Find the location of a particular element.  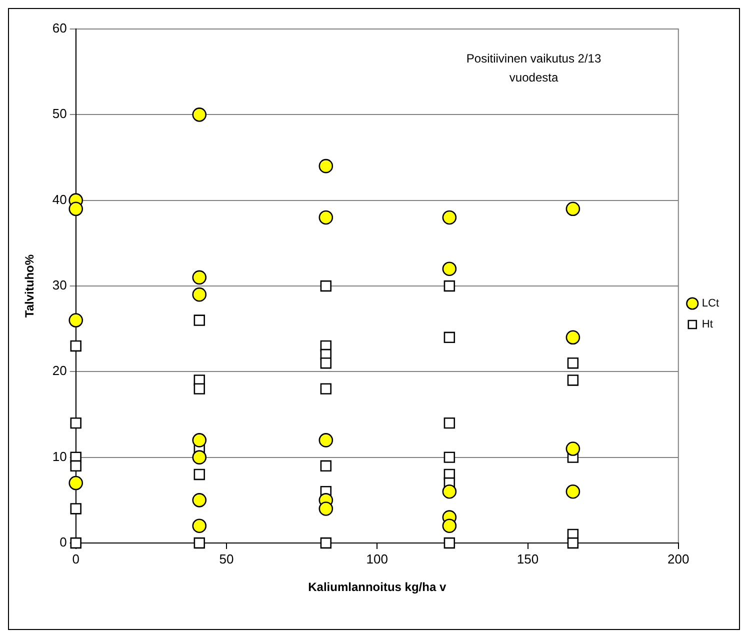

y-tick-label: 40 is located at coordinates (59, 199).